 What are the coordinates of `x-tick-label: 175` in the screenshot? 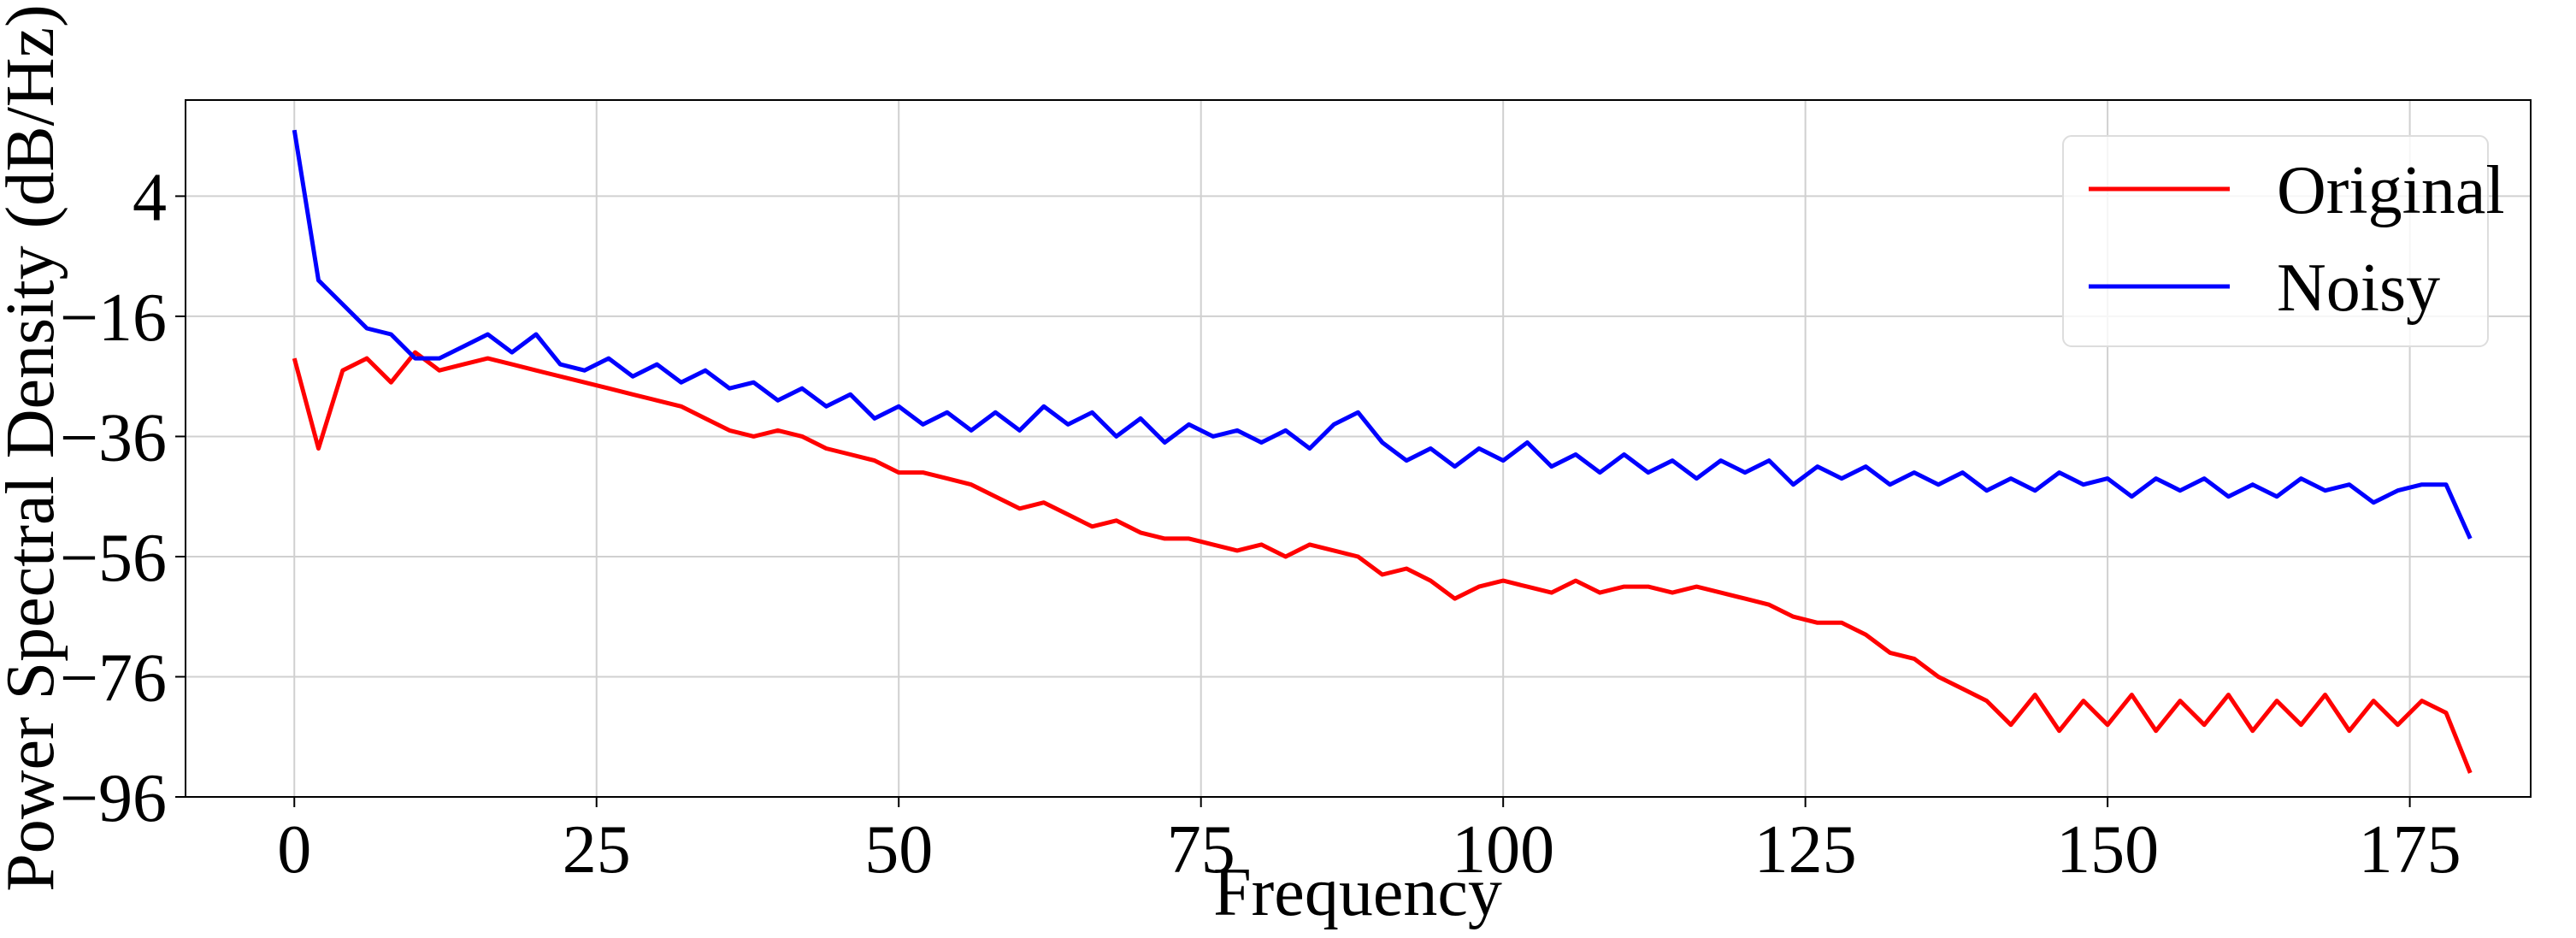 It's located at (2410, 850).